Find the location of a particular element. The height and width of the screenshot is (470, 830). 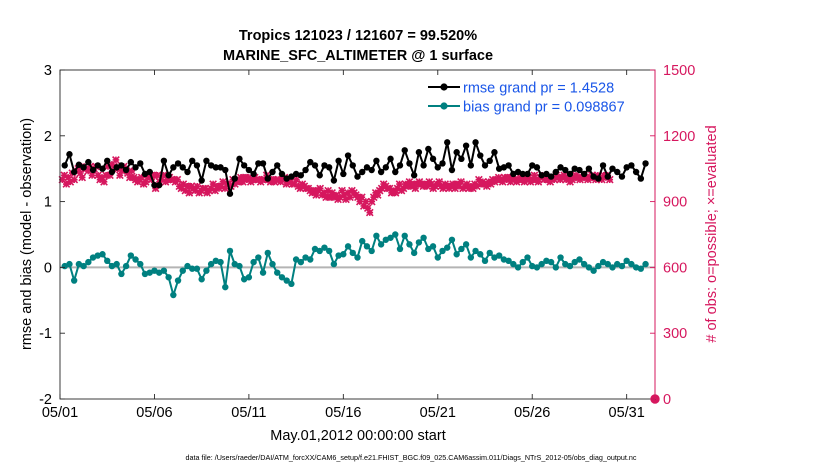

y-right-tick-label: 0 is located at coordinates (667, 400).